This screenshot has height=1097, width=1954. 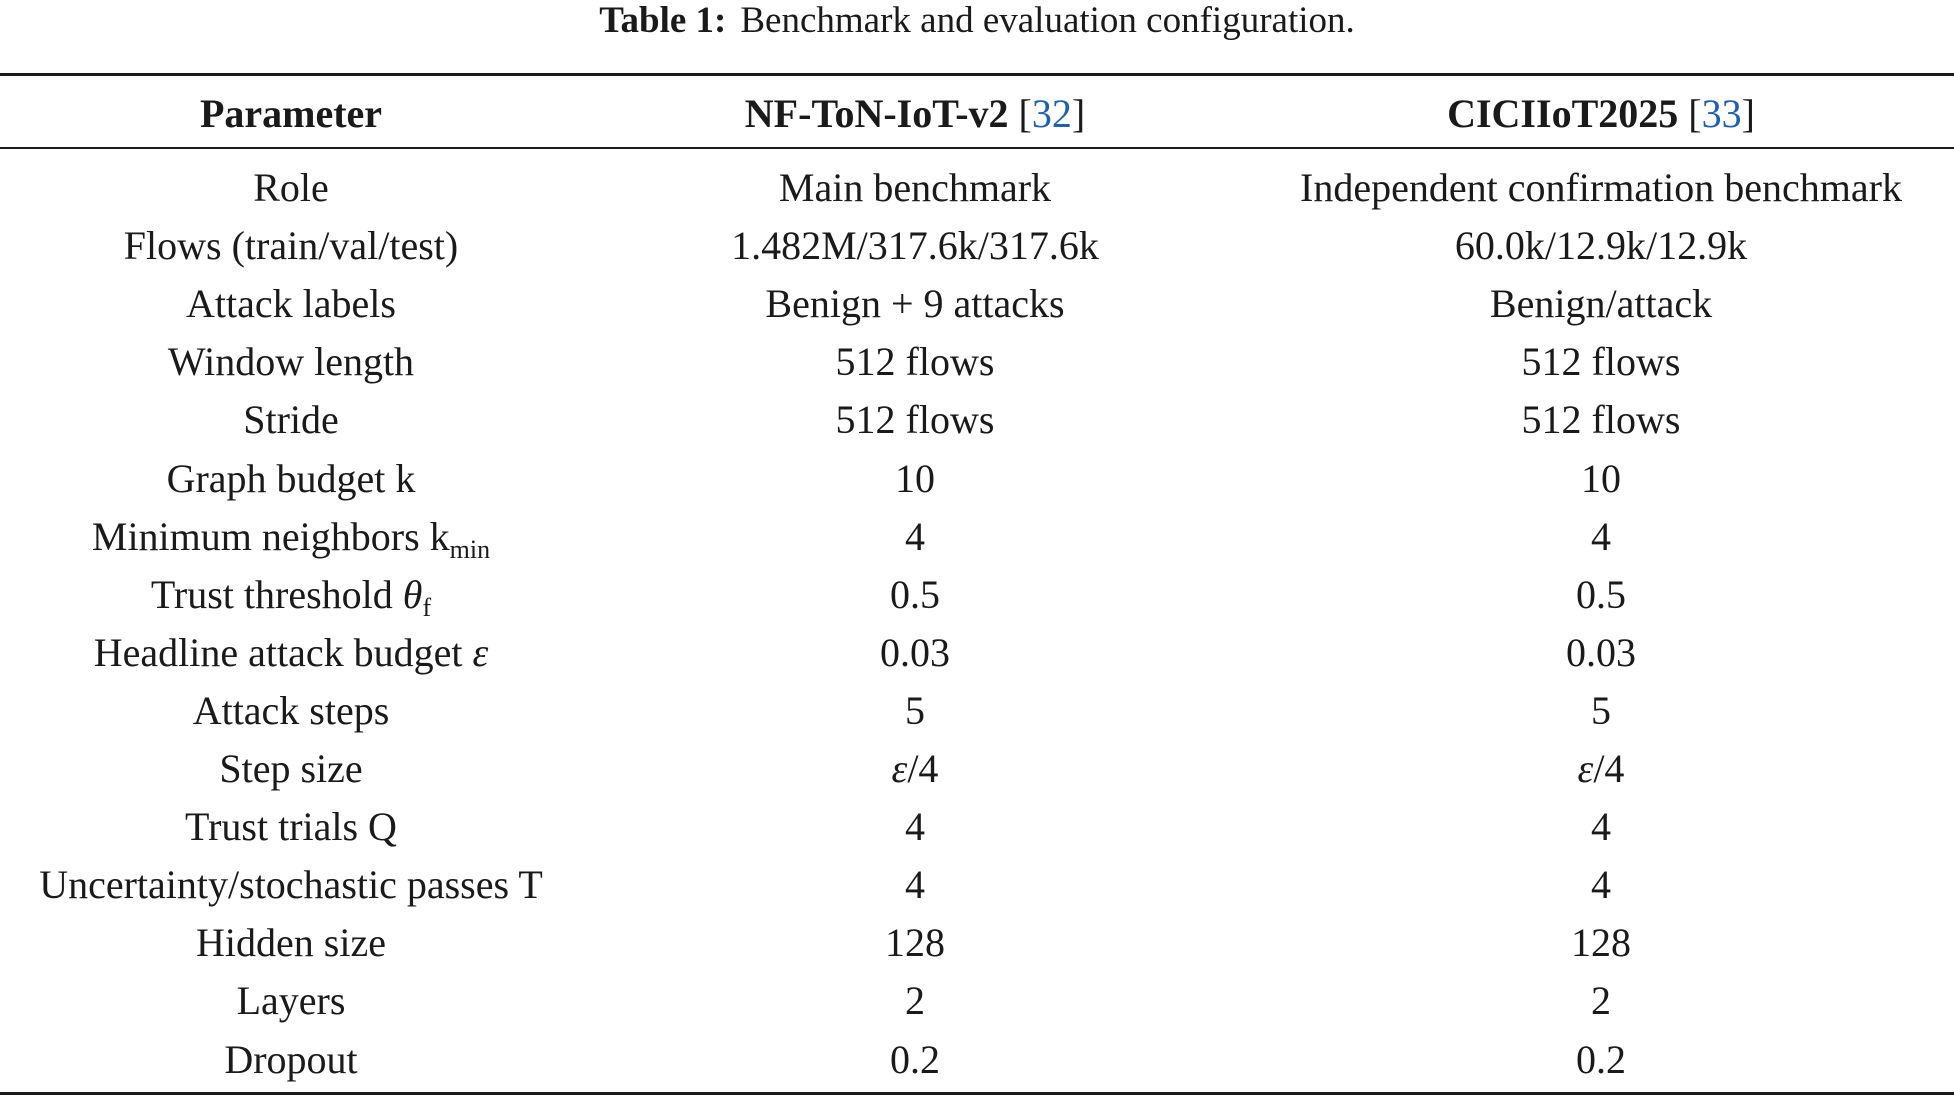 I want to click on header-parameter: Parameter, so click(x=291, y=114).